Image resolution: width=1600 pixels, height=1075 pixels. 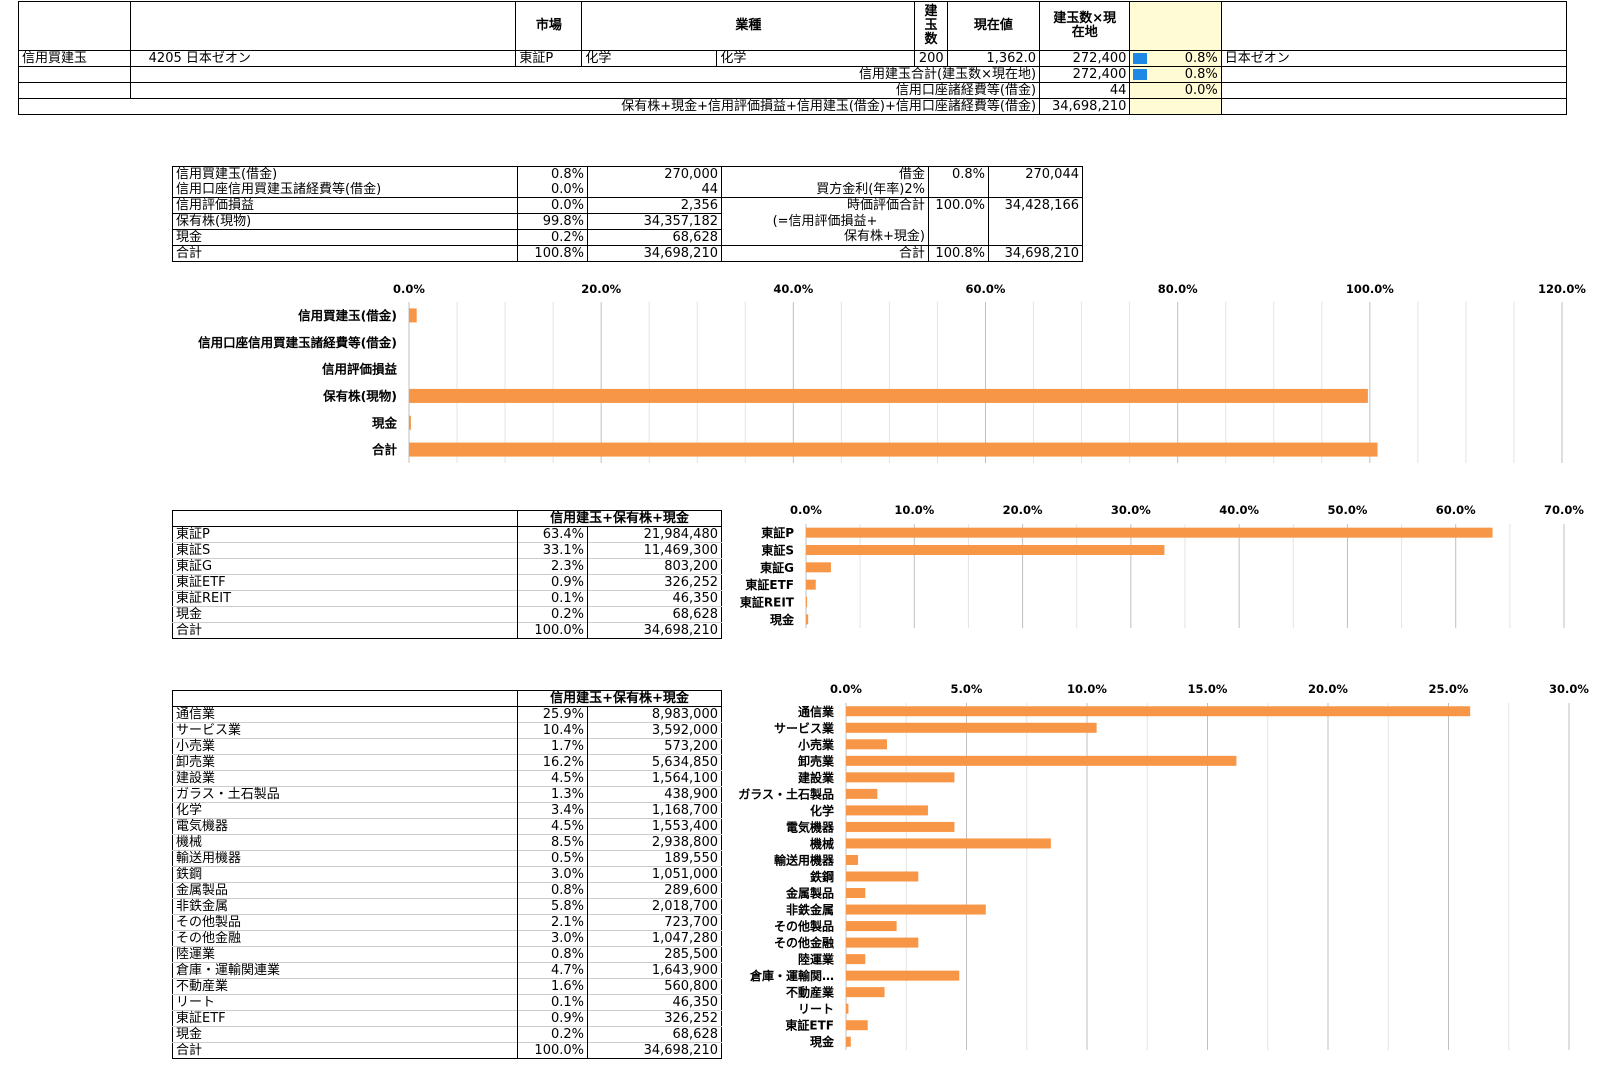 What do you see at coordinates (1140, 58) in the screenshot?
I see `row-pct-bar` at bounding box center [1140, 58].